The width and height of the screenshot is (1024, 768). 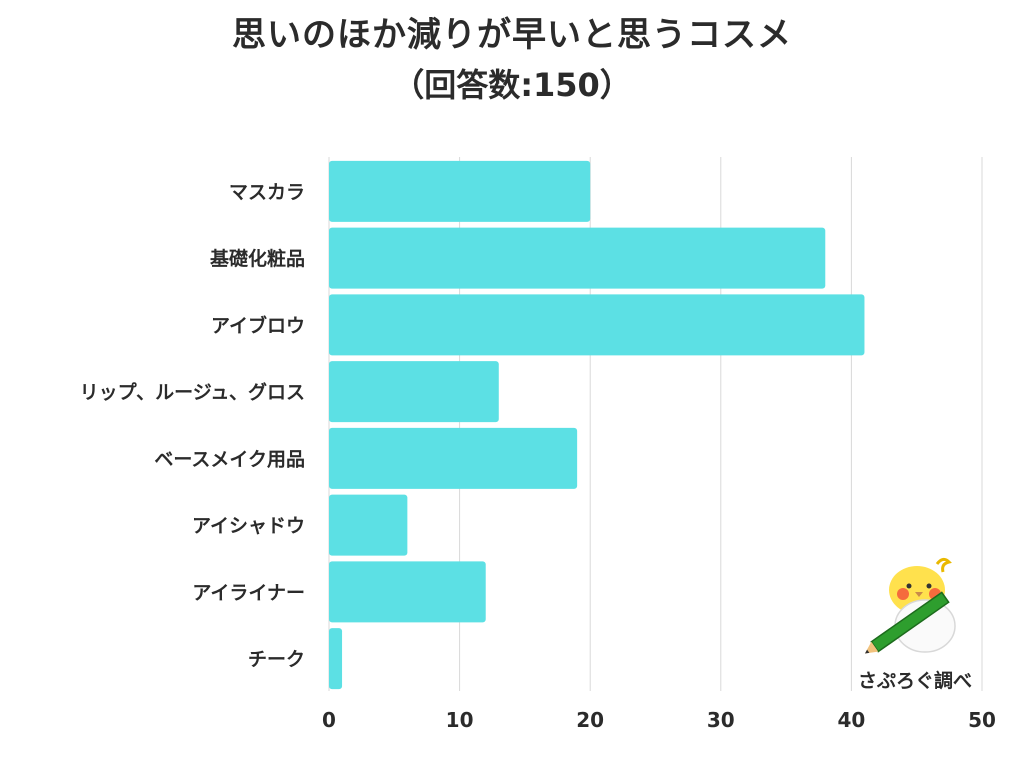 What do you see at coordinates (851, 720) in the screenshot?
I see `x-tick-label: 40` at bounding box center [851, 720].